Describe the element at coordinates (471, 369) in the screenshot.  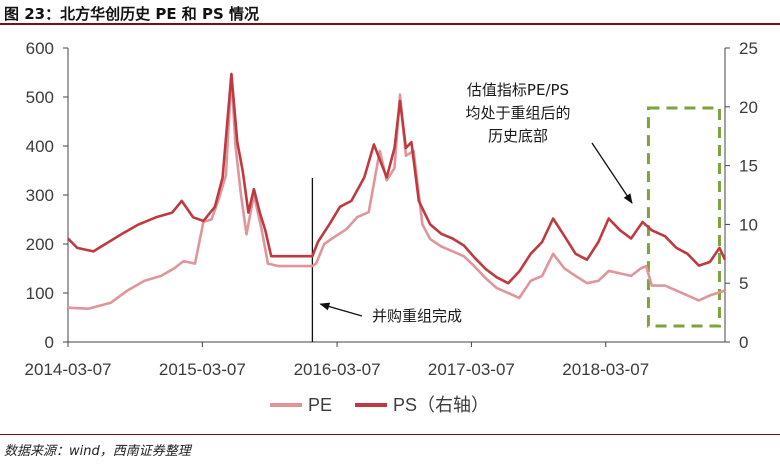
I see `x-tick-label: 2017-03-07` at that location.